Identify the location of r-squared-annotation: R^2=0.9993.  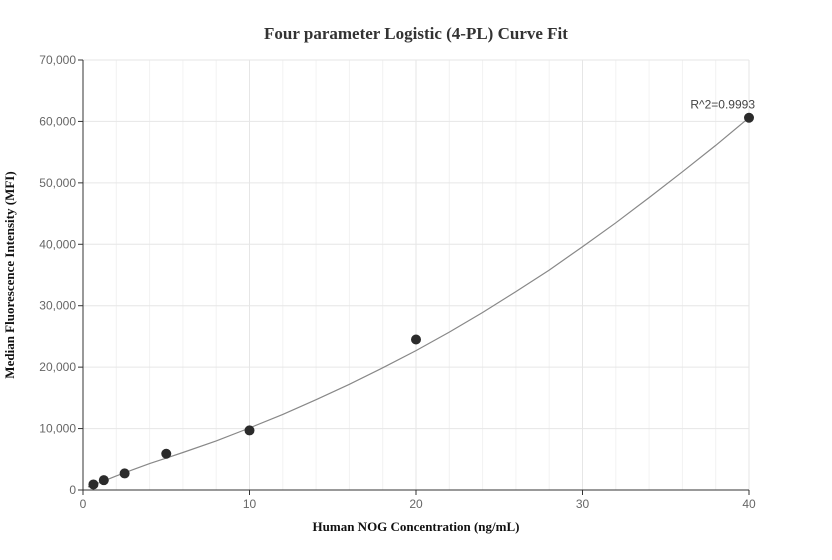
(722, 105).